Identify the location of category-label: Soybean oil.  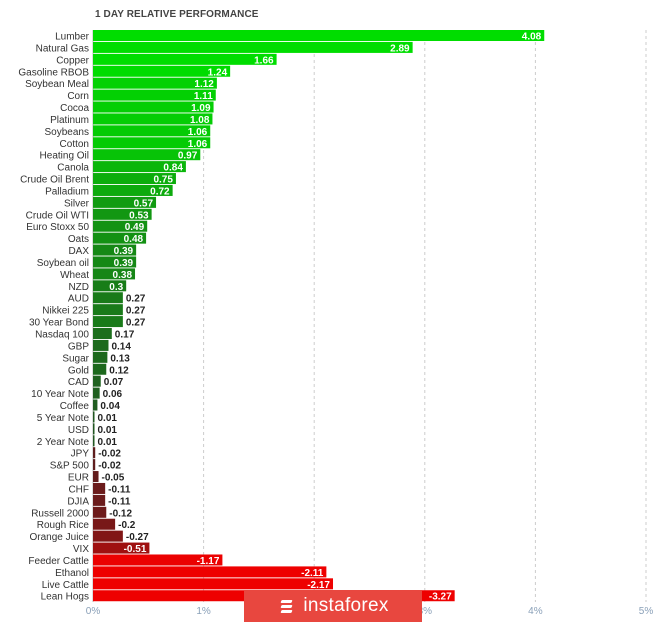
(63, 263).